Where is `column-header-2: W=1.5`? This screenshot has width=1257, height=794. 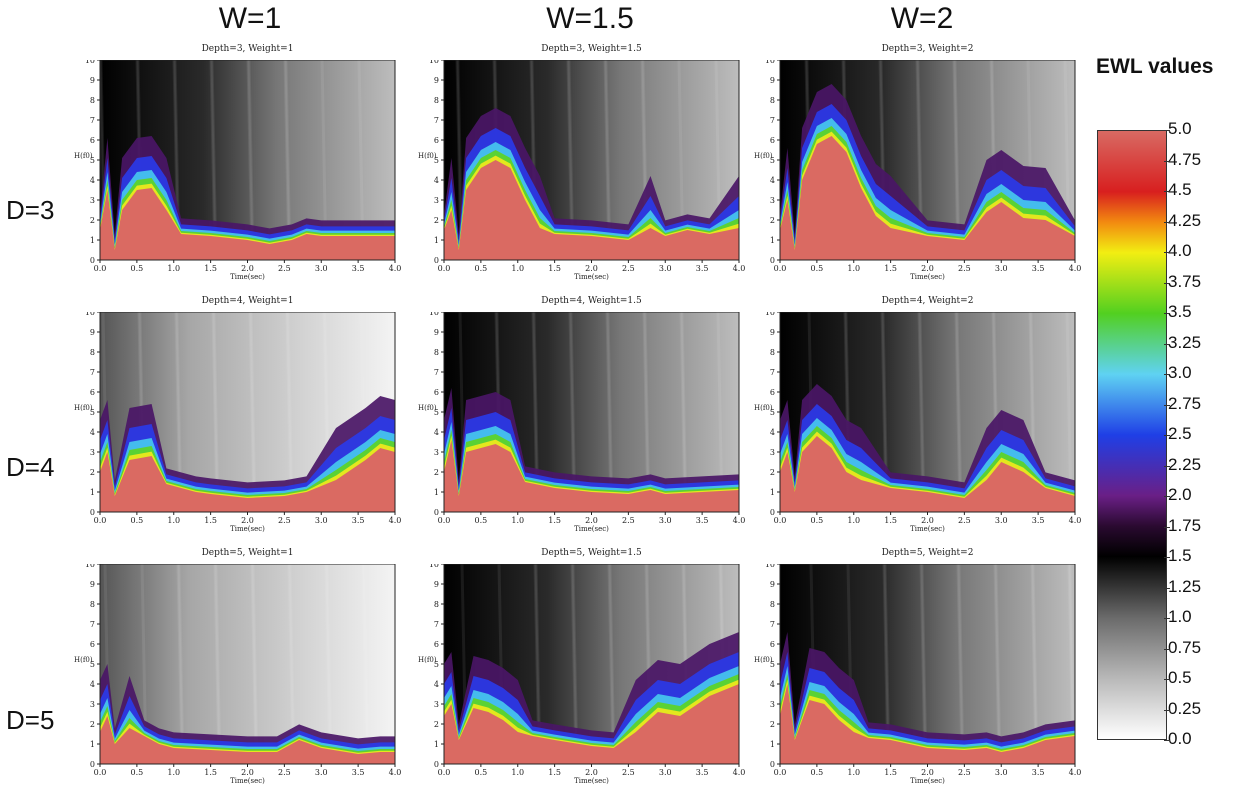
column-header-2: W=1.5 is located at coordinates (590, 18).